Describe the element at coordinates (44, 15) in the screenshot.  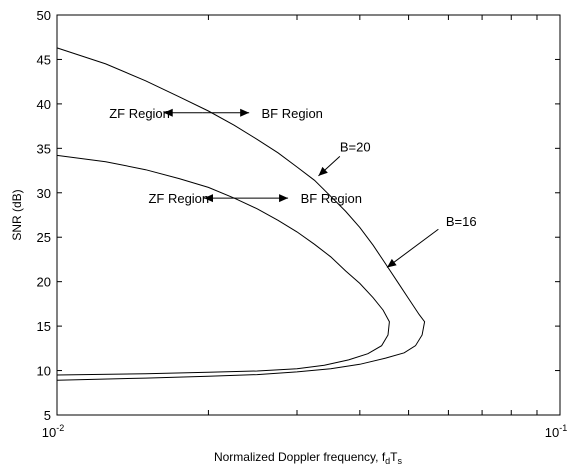
I see `y-tick-label: 50` at that location.